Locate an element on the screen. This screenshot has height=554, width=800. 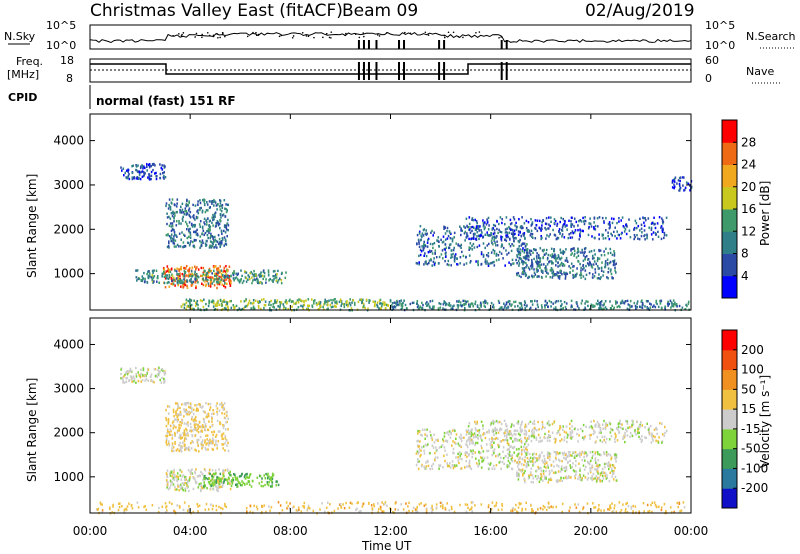
gap-mark is located at coordinates (501, 71).